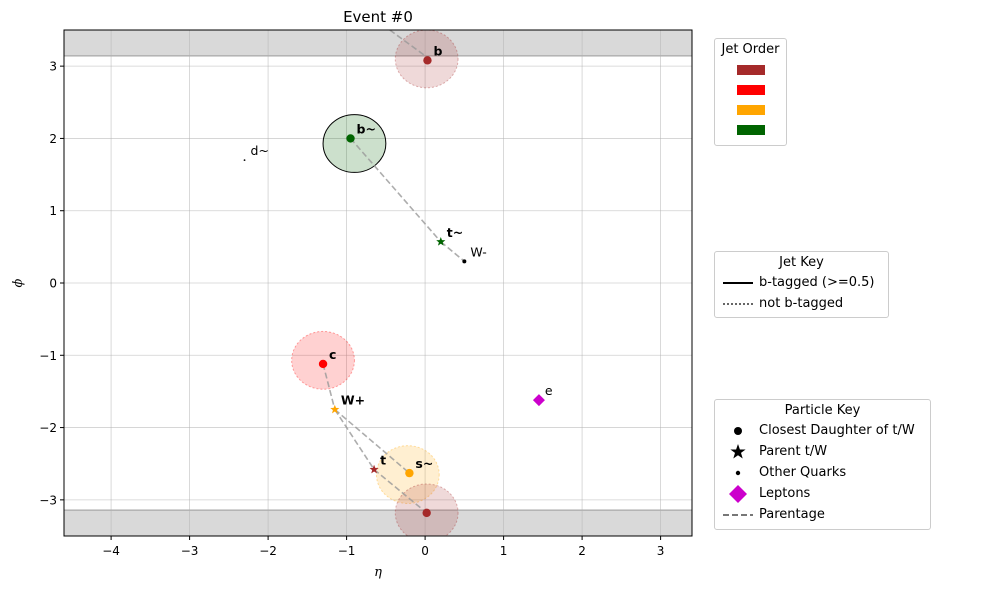 The width and height of the screenshot is (990, 590). I want to click on particle-key-item: Leptons, so click(822, 493).